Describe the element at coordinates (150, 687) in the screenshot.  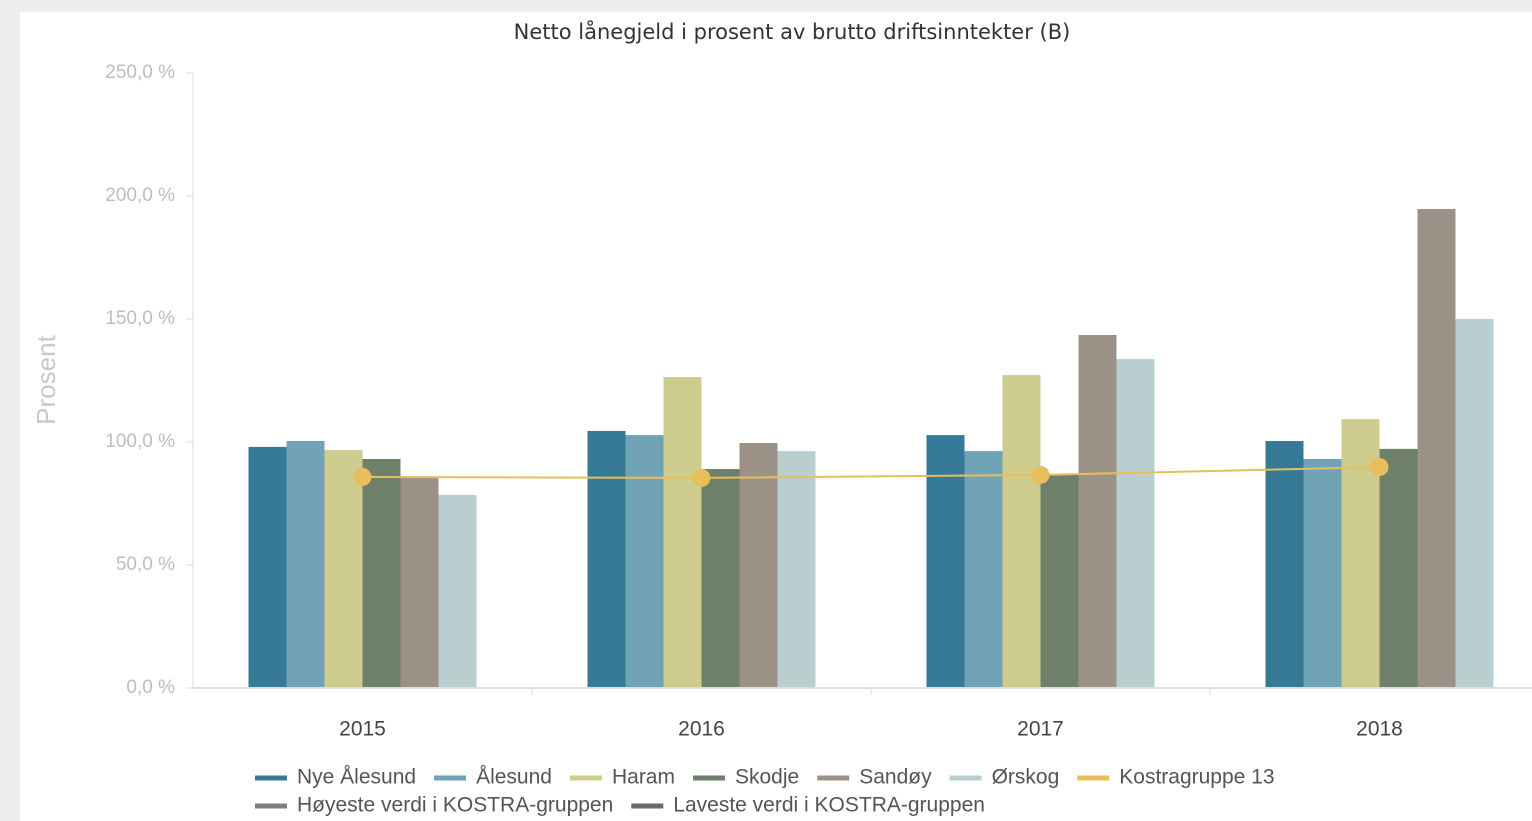
I see `y-tick-label: 0,0 %` at that location.